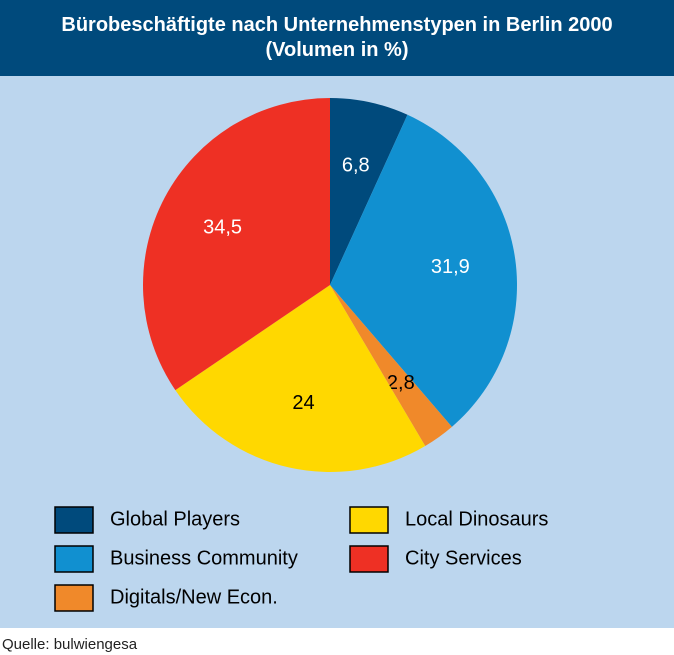  Describe the element at coordinates (463, 558) in the screenshot. I see `legend-label: City Services` at that location.